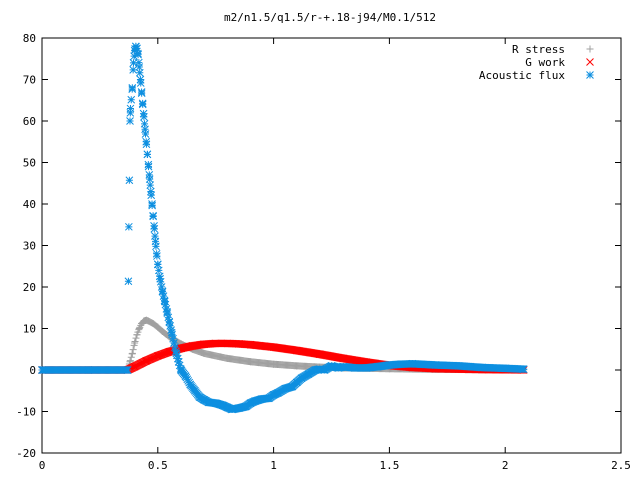 The image size is (640, 480). What do you see at coordinates (26, 412) in the screenshot?
I see `y-tick-label: -10` at bounding box center [26, 412].